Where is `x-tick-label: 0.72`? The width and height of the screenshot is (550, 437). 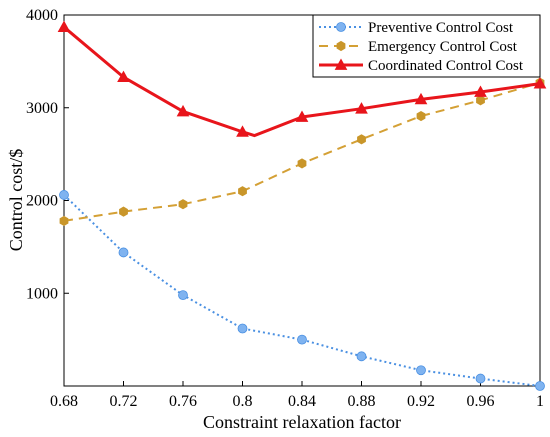
x-tick-label: 0.72 is located at coordinates (124, 401).